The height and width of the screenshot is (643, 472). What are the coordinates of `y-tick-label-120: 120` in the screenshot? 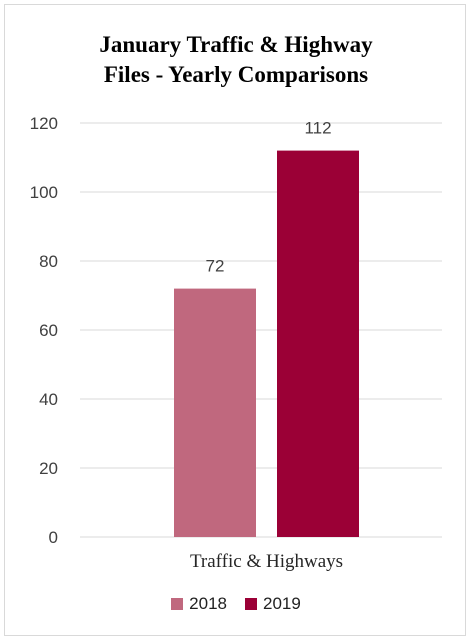 It's located at (44, 123).